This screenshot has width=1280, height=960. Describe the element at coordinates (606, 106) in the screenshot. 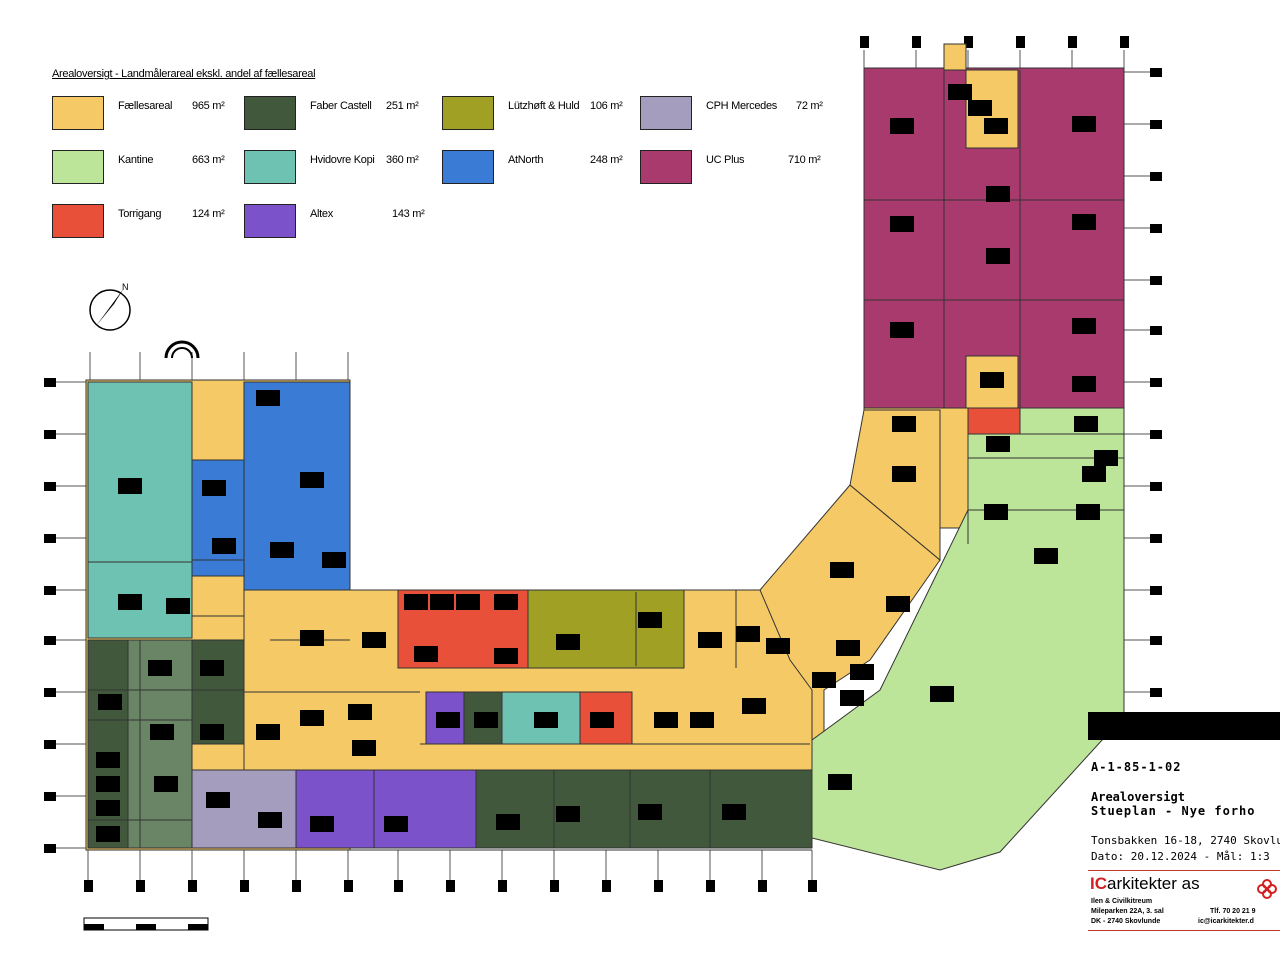

I see `legend-value: 106 m²` at that location.